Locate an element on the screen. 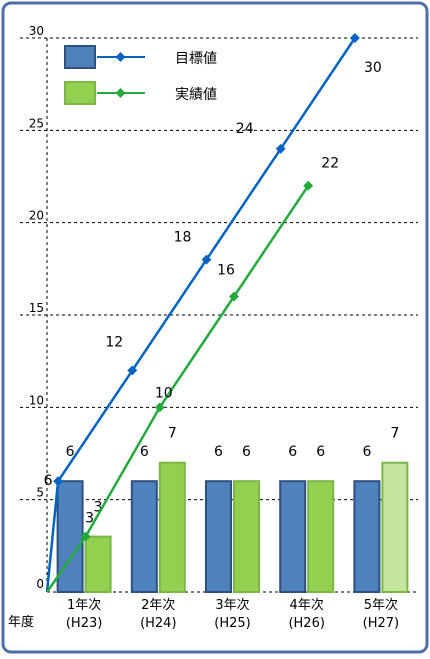 Image resolution: width=430 pixels, height=659 pixels. y-tick-label: 0 is located at coordinates (40, 584).